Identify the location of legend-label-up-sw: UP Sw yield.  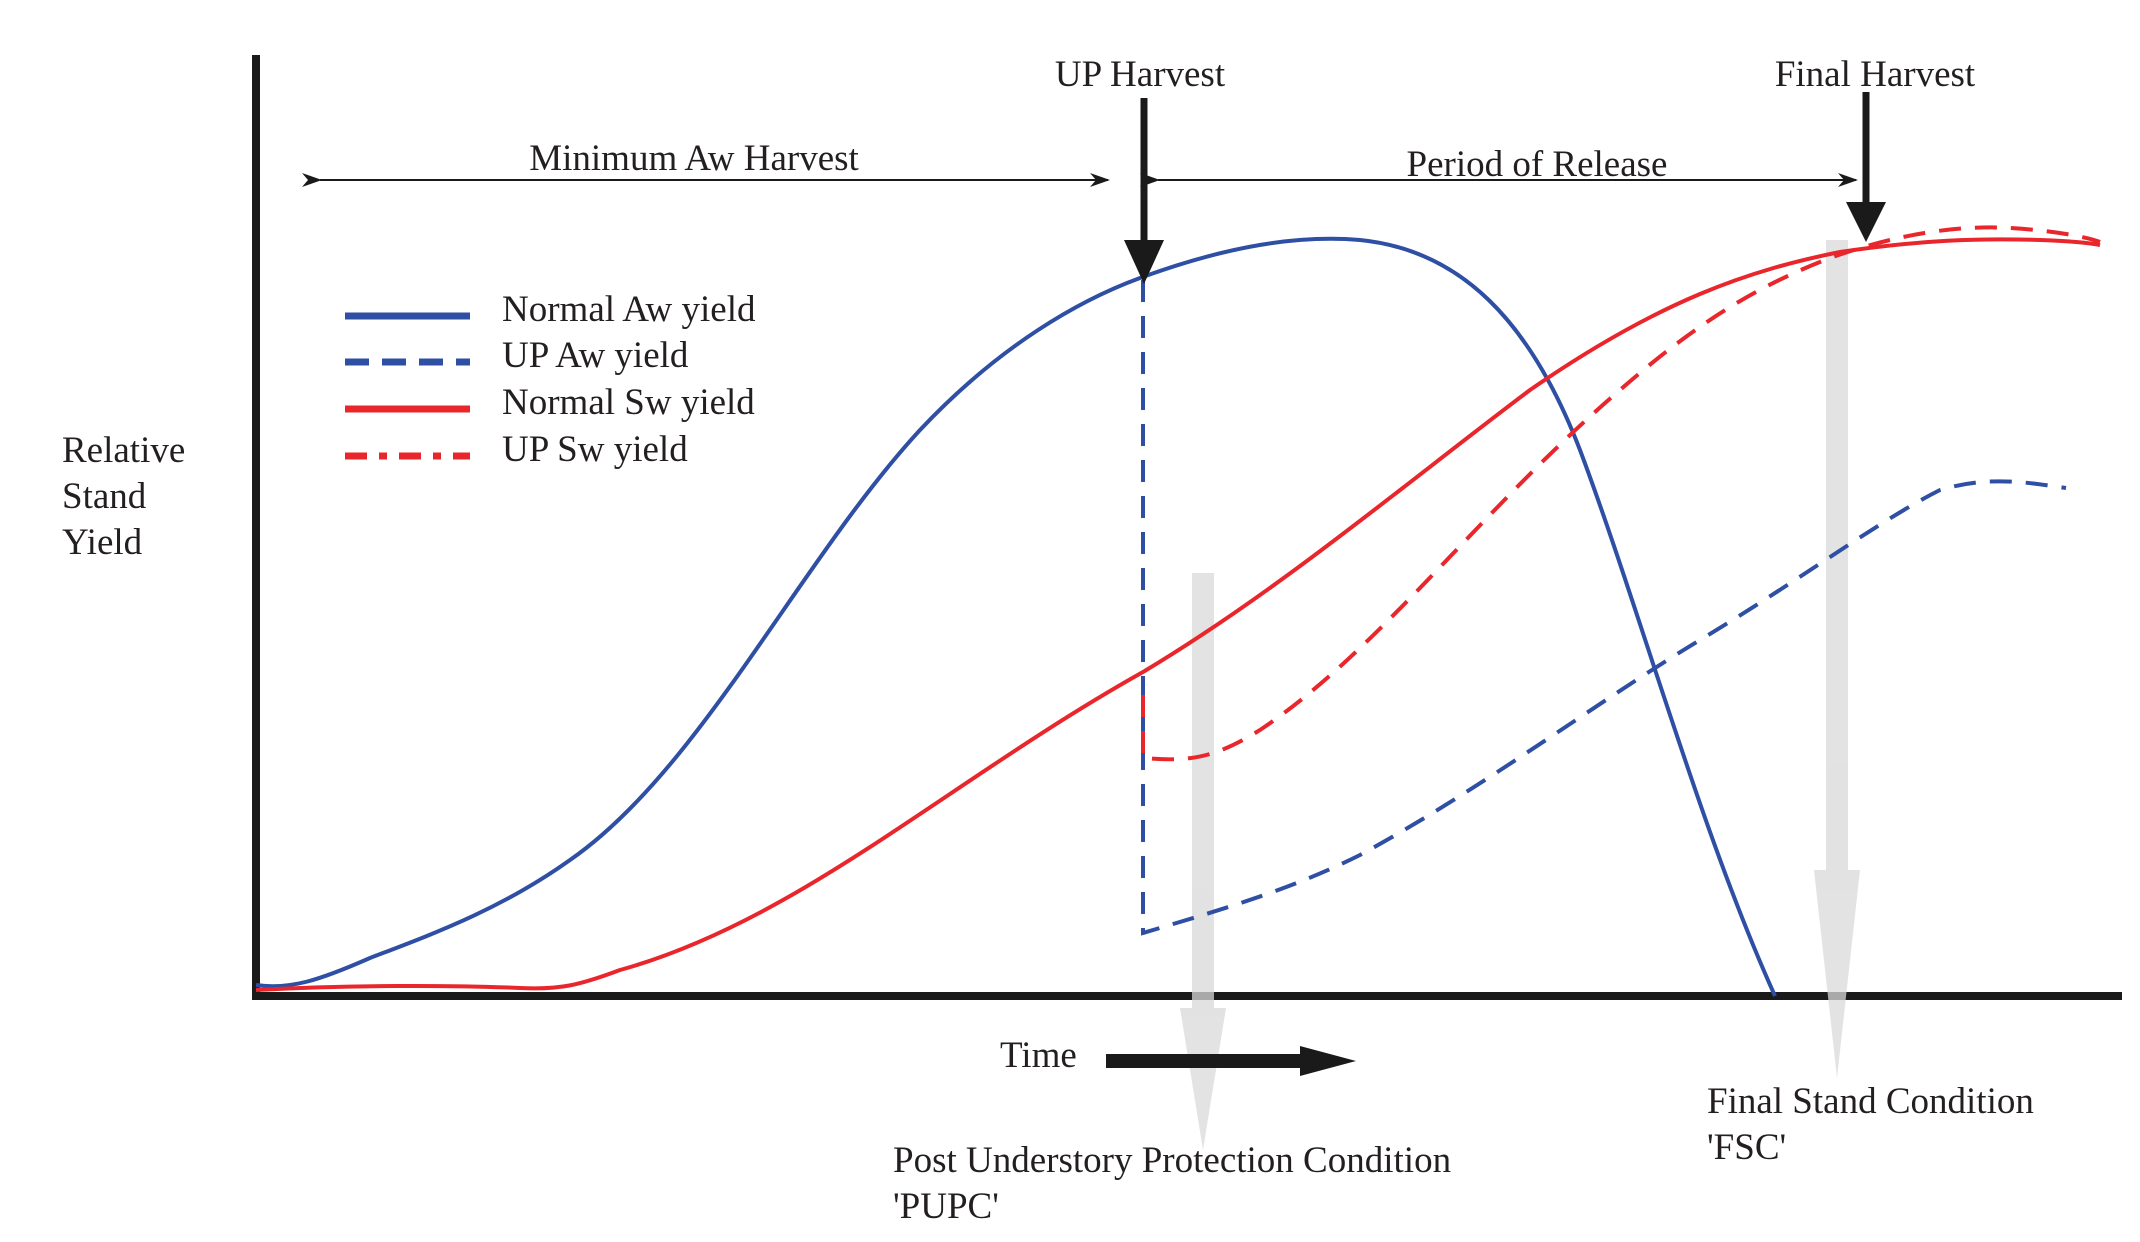
(595, 449).